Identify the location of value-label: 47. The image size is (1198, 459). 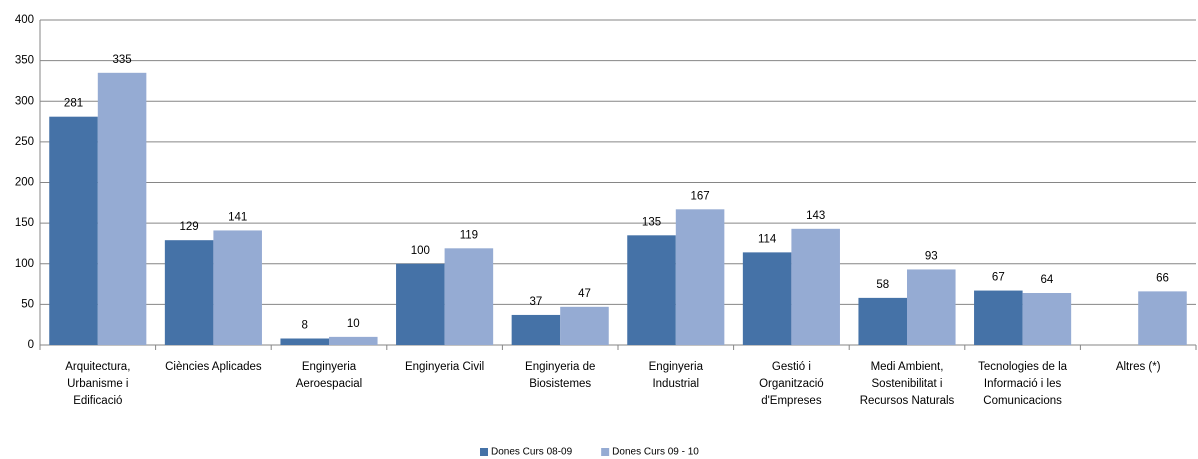
(584, 294).